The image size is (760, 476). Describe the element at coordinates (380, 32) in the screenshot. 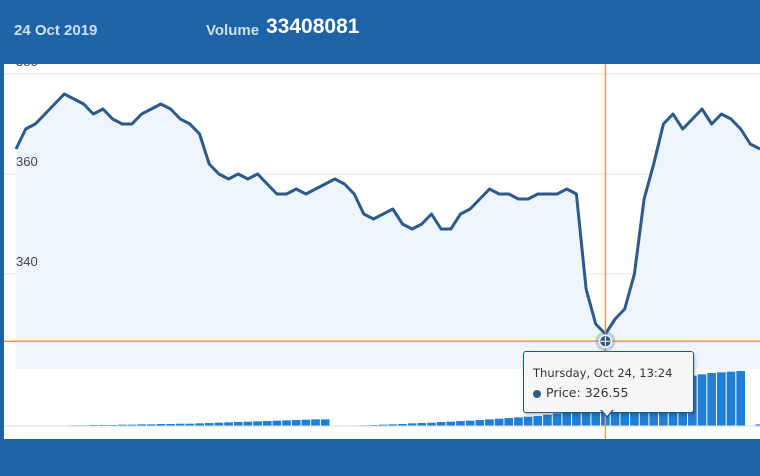

I see `header-bar: 24 Oct 2019 Volume 33408081` at that location.